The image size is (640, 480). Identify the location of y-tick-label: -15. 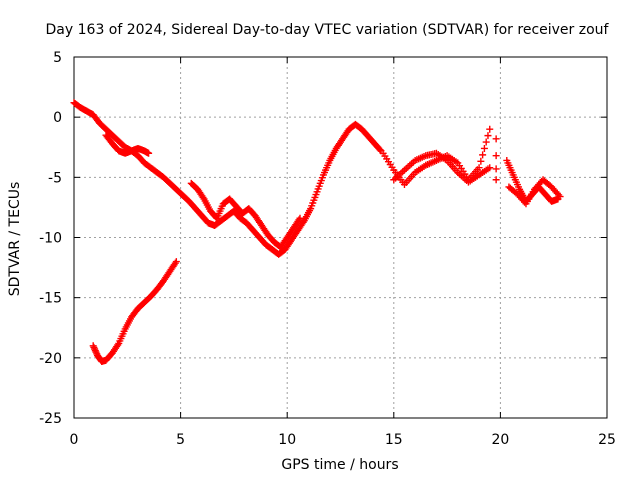
(50, 299).